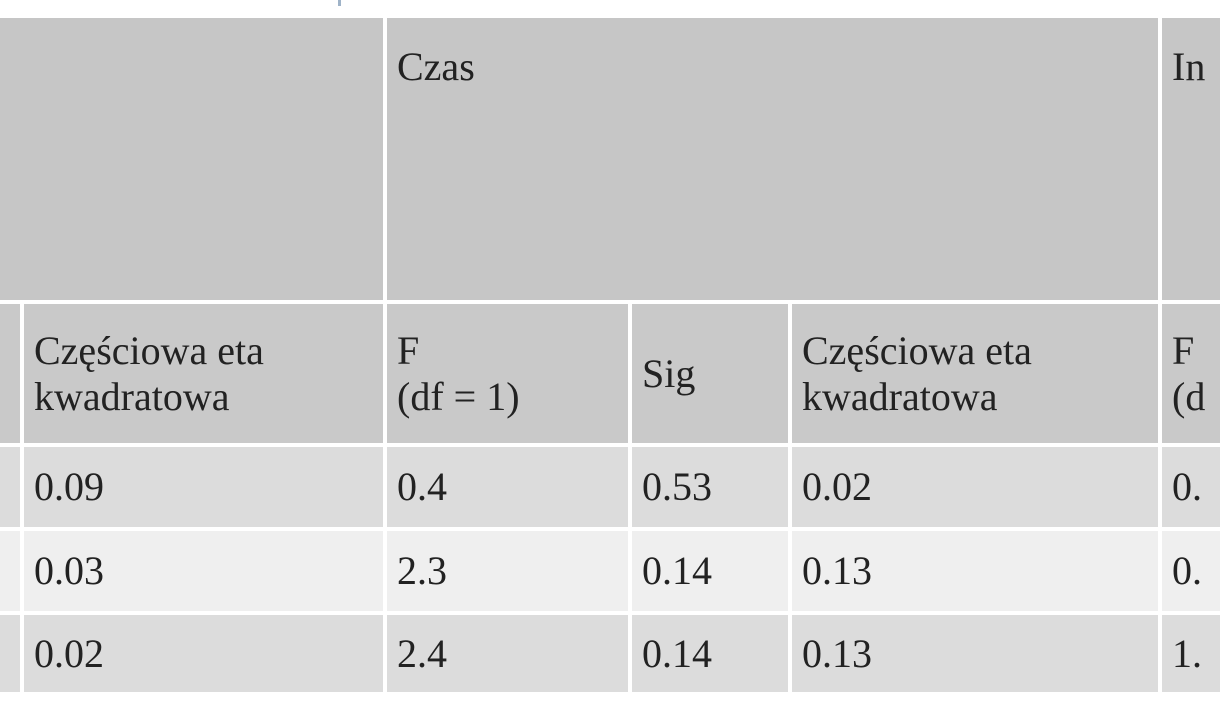 The height and width of the screenshot is (720, 1220). What do you see at coordinates (1191, 653) in the screenshot?
I see `table-cell: 1.` at bounding box center [1191, 653].